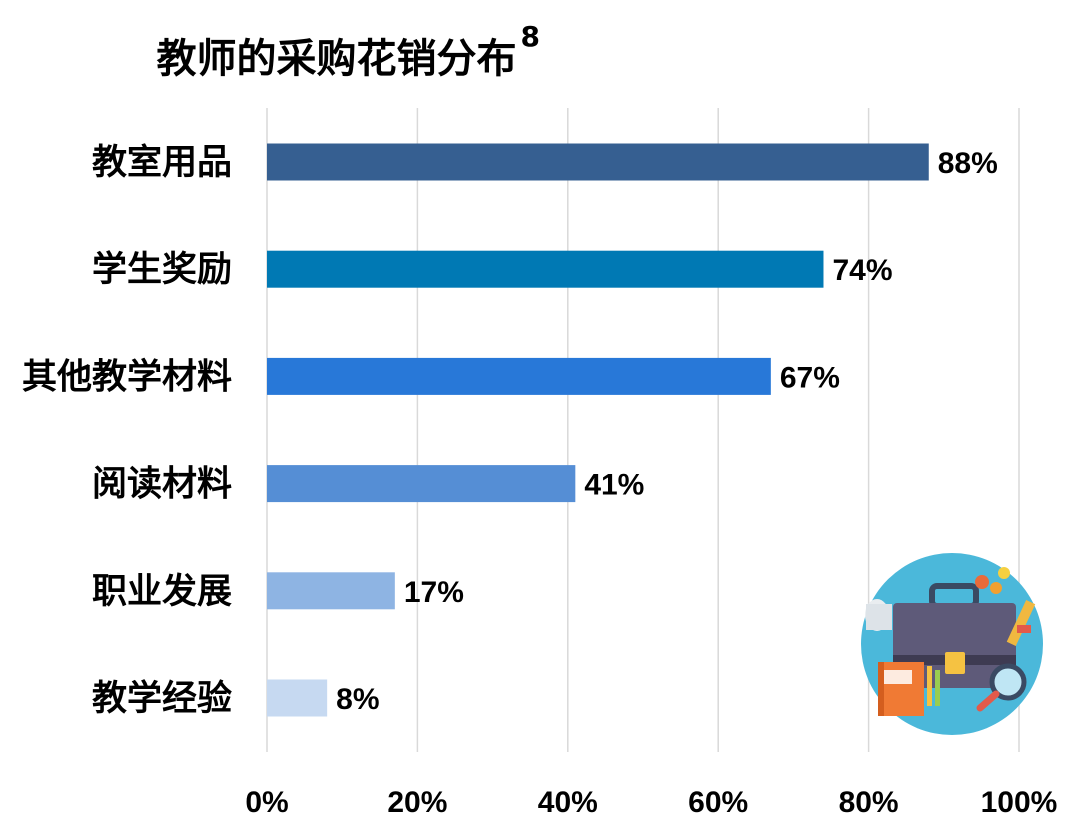  Describe the element at coordinates (530, 36) in the screenshot. I see `chart-title-superscript: 8` at that location.